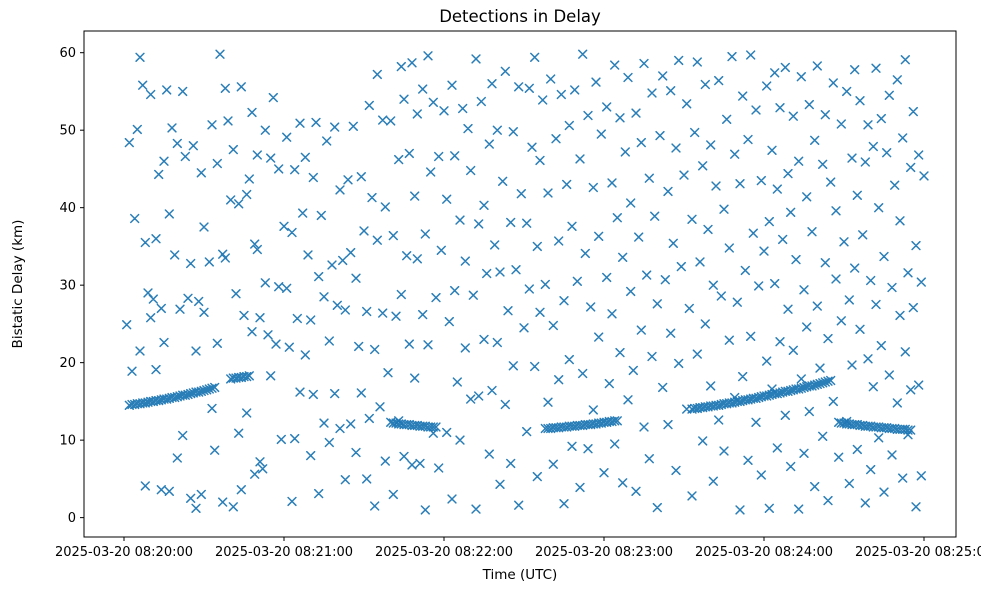 The height and width of the screenshot is (594, 981). Describe the element at coordinates (67, 286) in the screenshot. I see `y-tick-label: 30` at that location.